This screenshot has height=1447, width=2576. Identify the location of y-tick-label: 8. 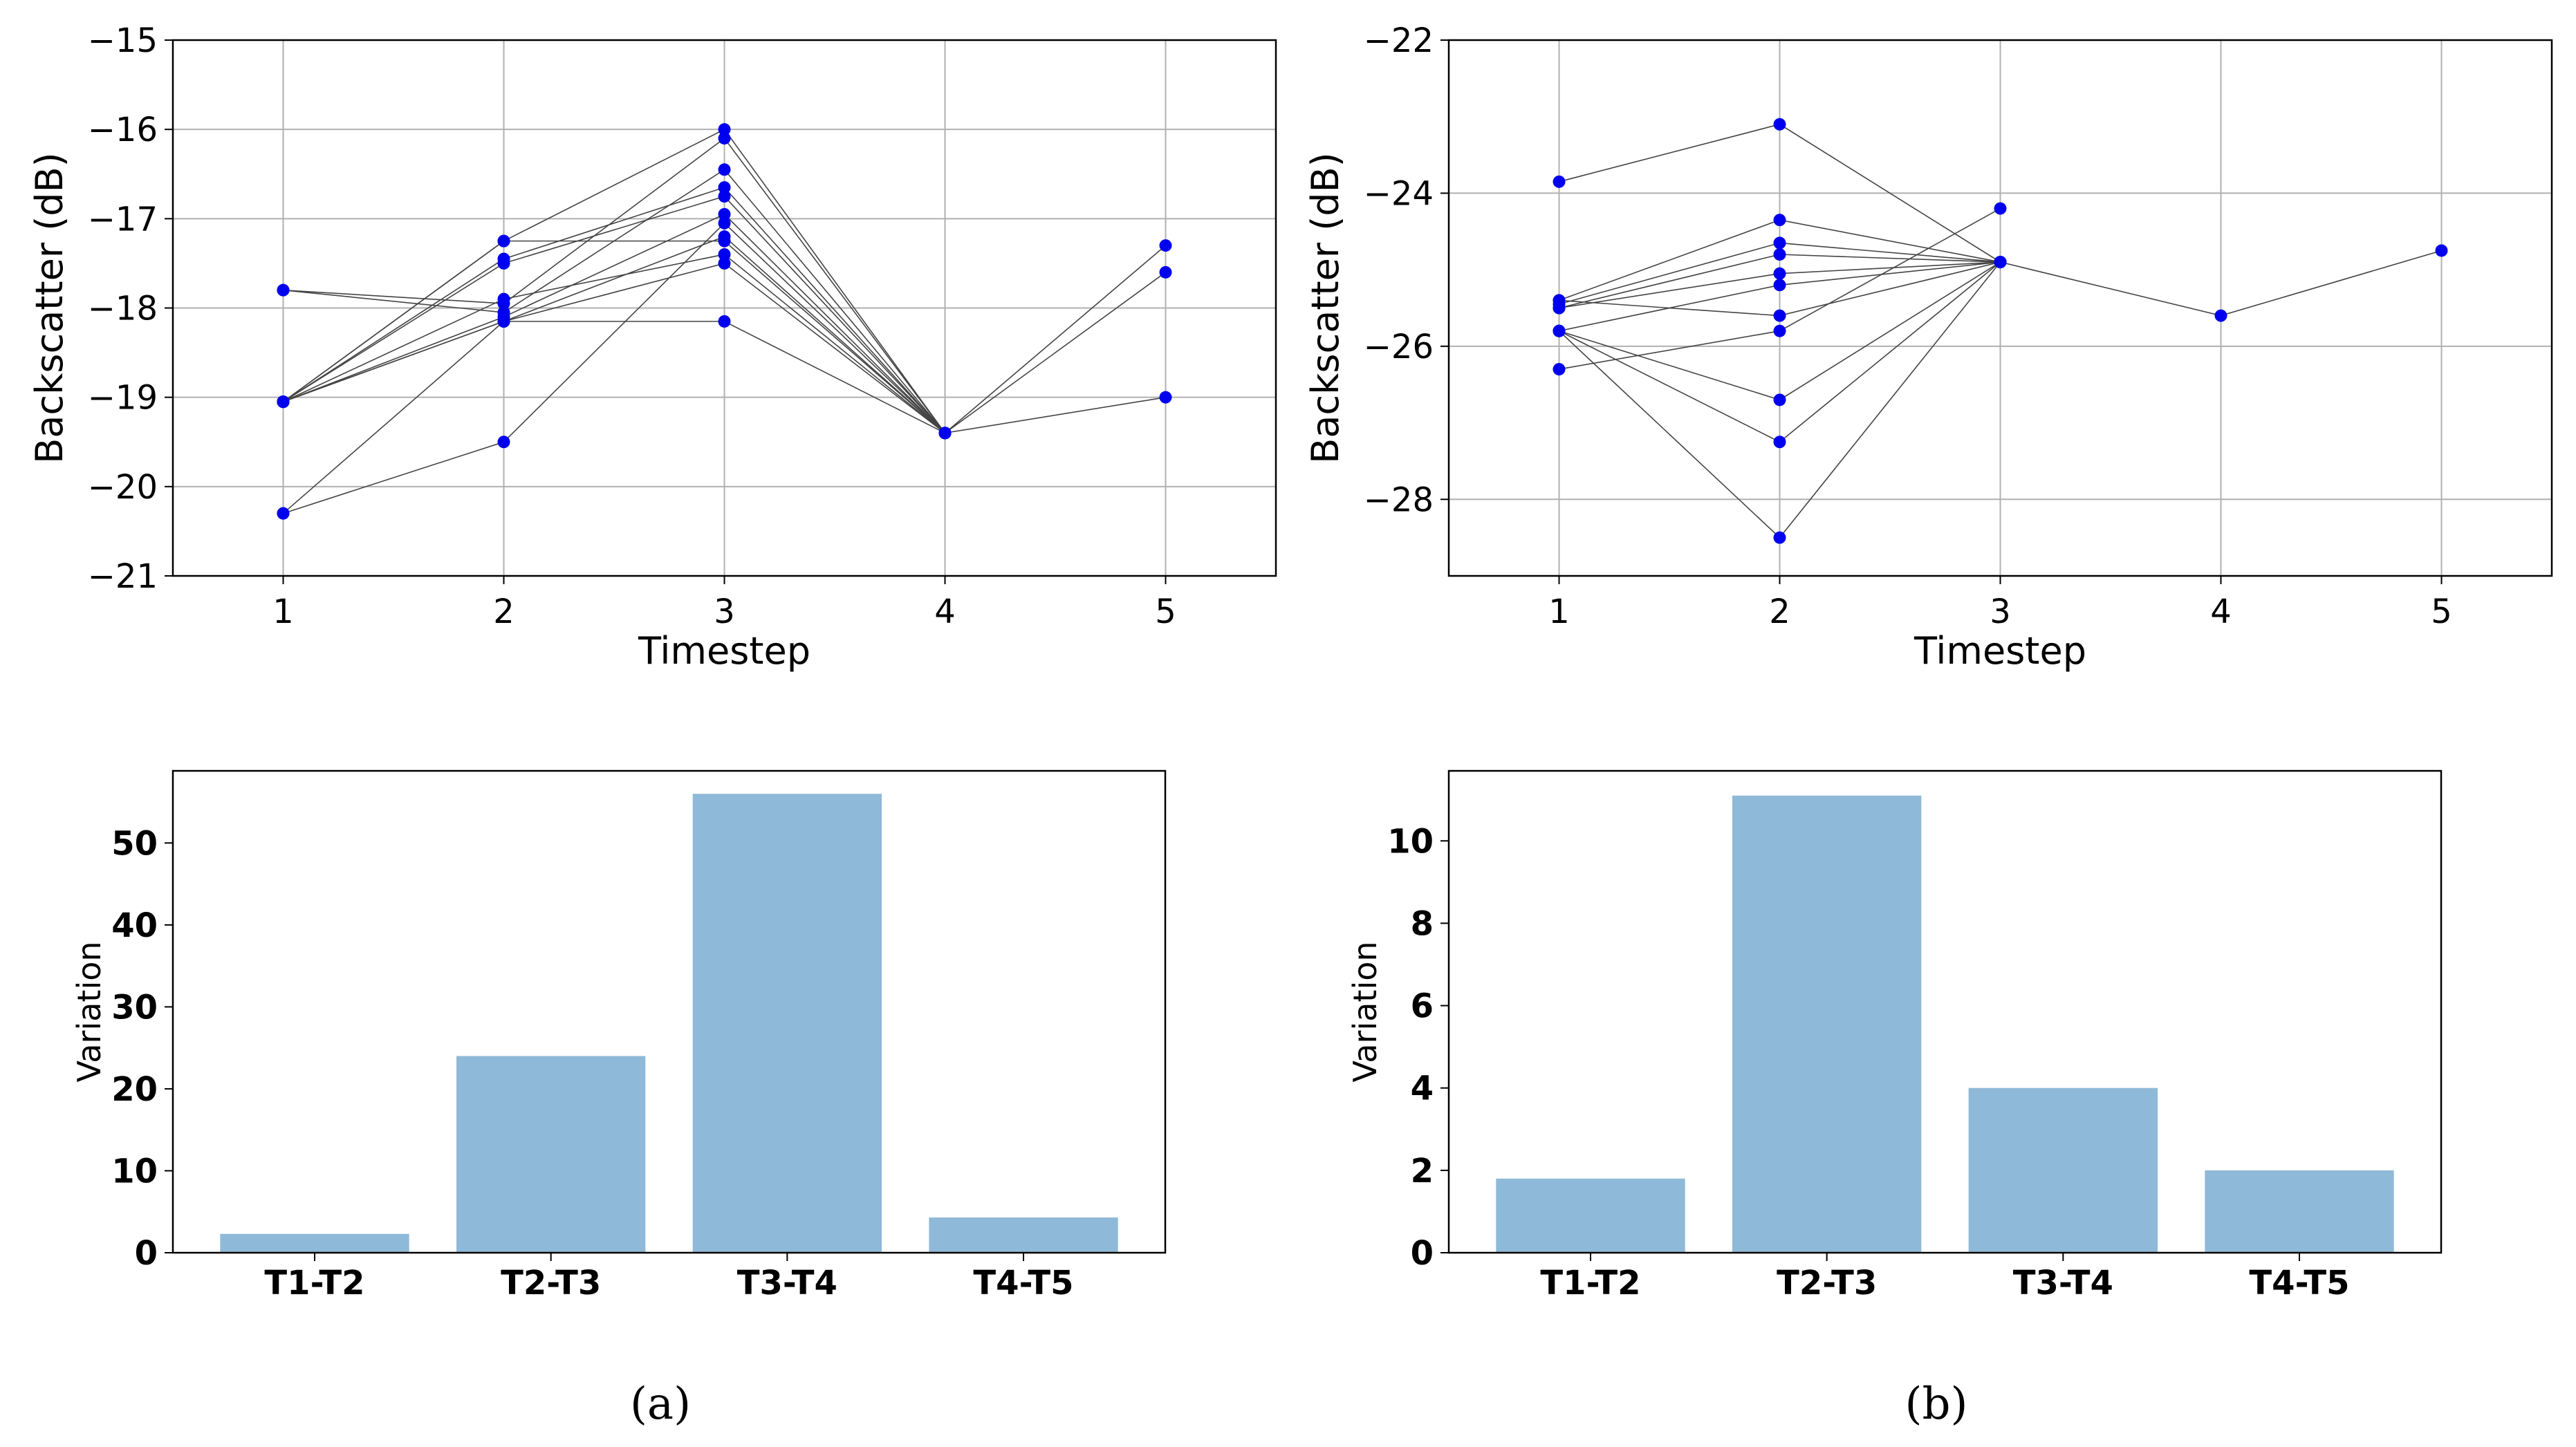
(1422, 923).